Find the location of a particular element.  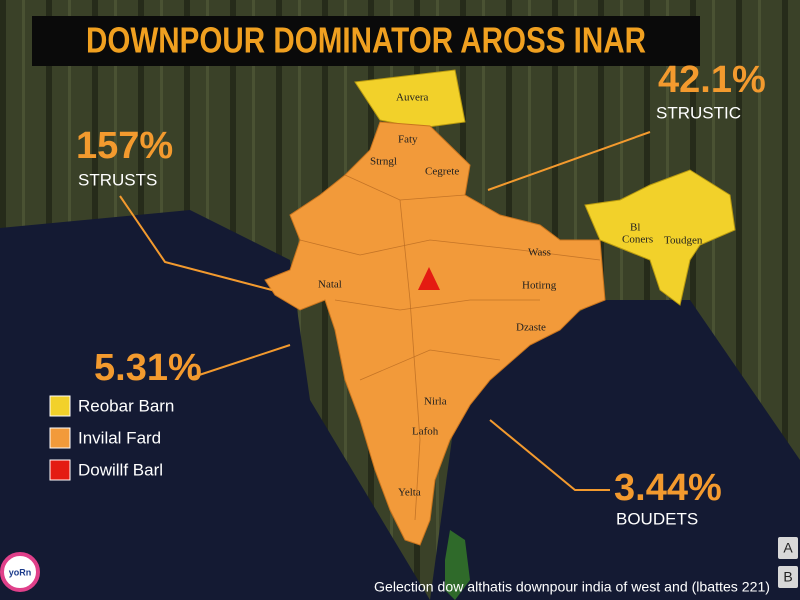

map-label: Coners is located at coordinates (637, 240).